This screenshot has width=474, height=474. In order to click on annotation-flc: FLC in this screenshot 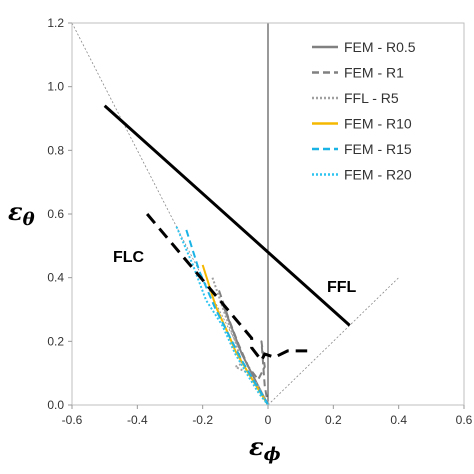, I will do `click(129, 257)`.